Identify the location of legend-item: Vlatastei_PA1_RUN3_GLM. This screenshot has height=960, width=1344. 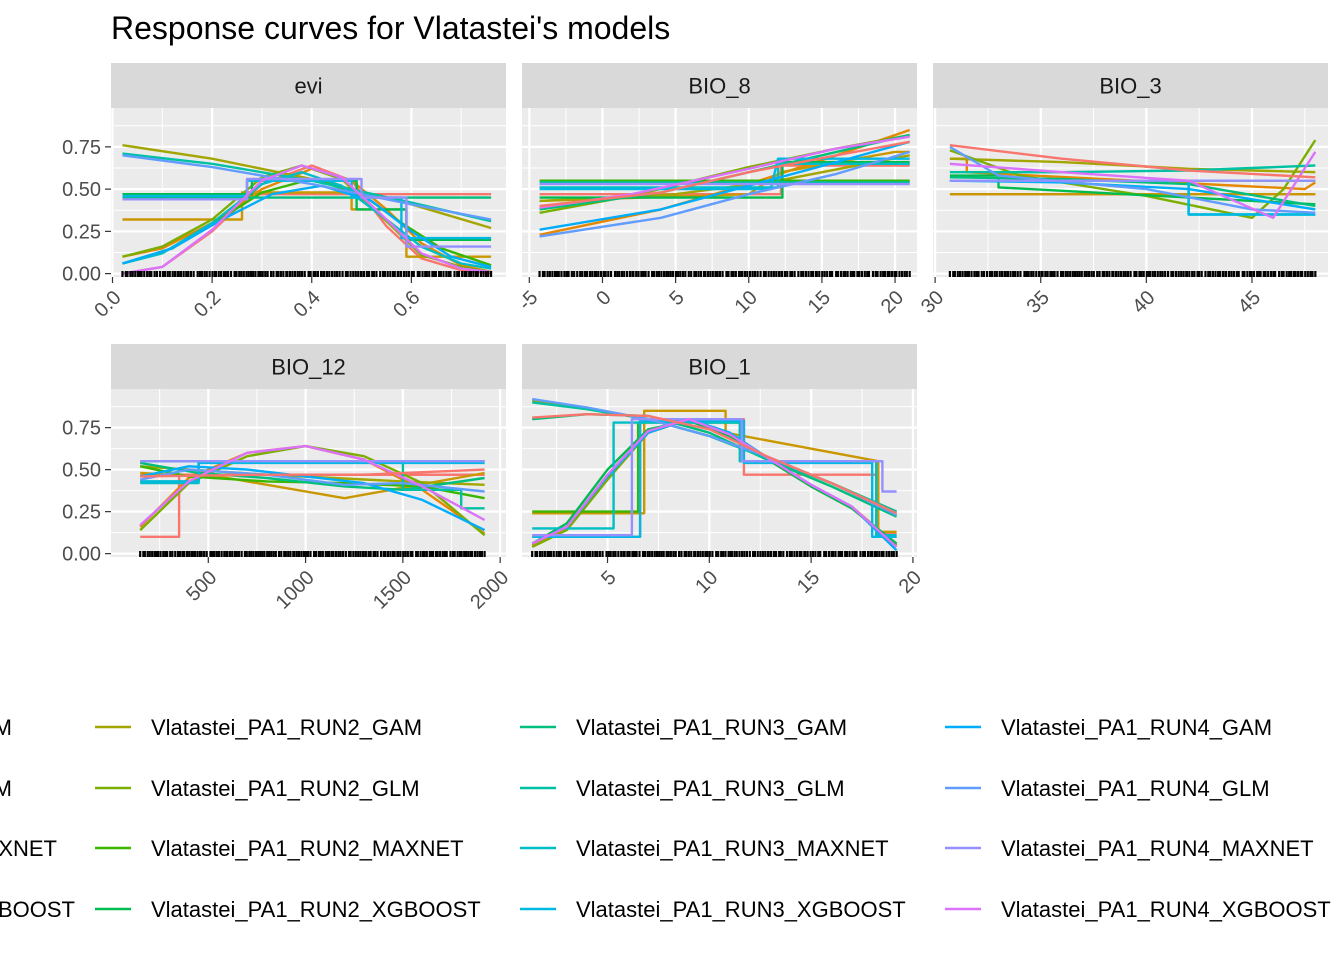
(682, 788).